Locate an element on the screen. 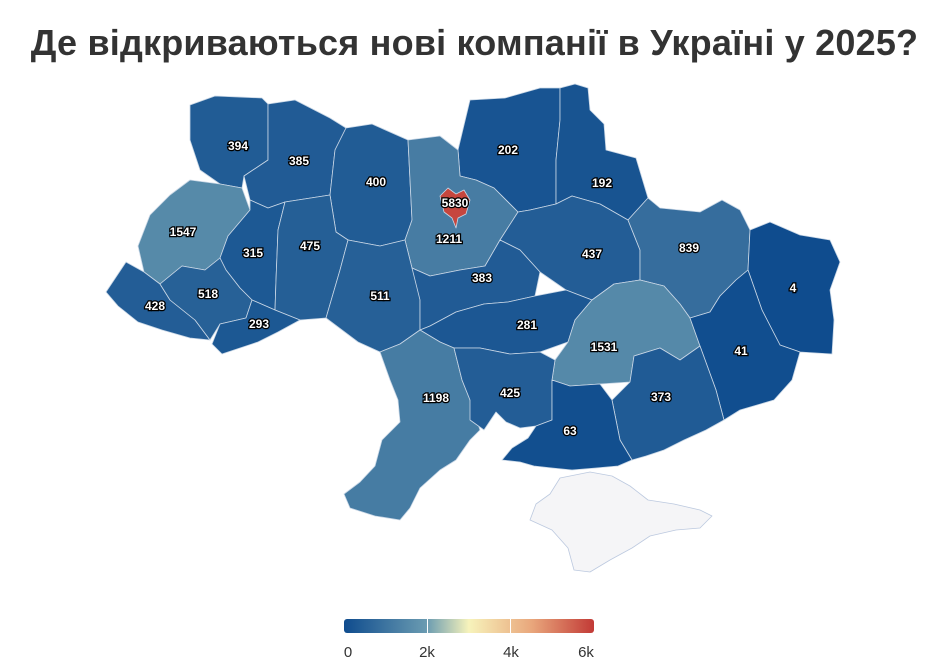 The image size is (949, 662). region-crimea is located at coordinates (621, 522).